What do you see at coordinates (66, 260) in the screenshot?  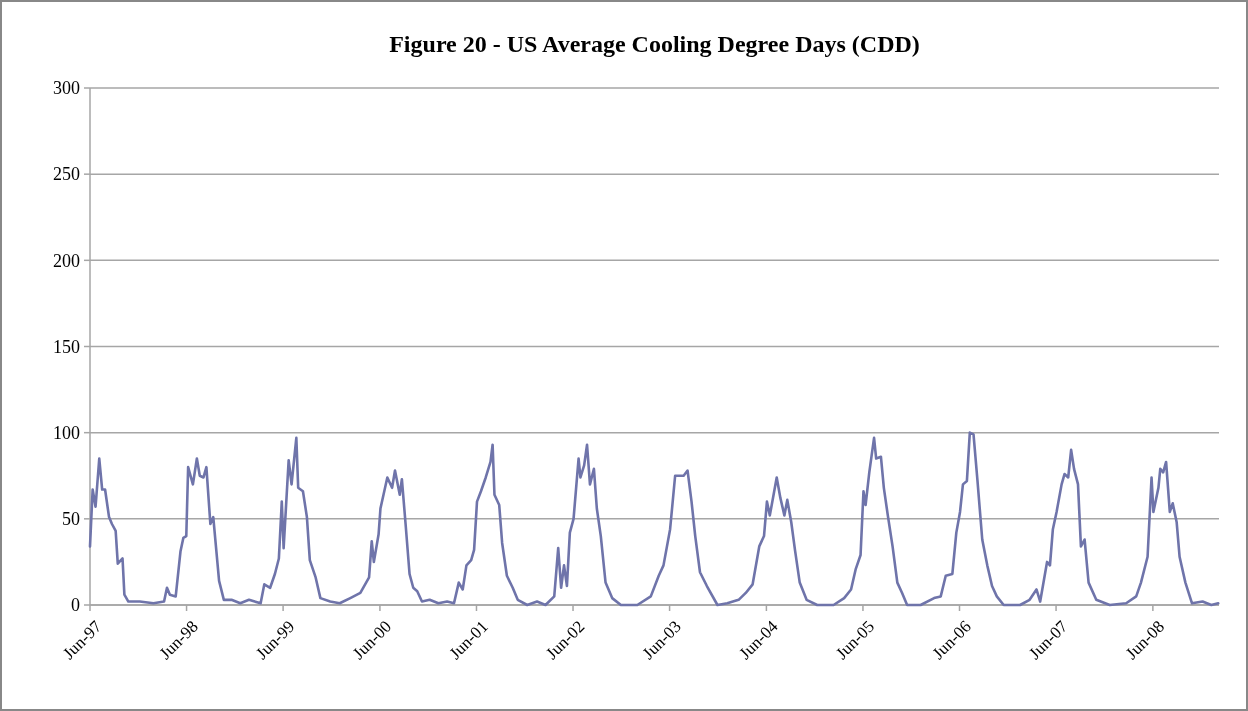 I see `y-tick-label: 200` at bounding box center [66, 260].